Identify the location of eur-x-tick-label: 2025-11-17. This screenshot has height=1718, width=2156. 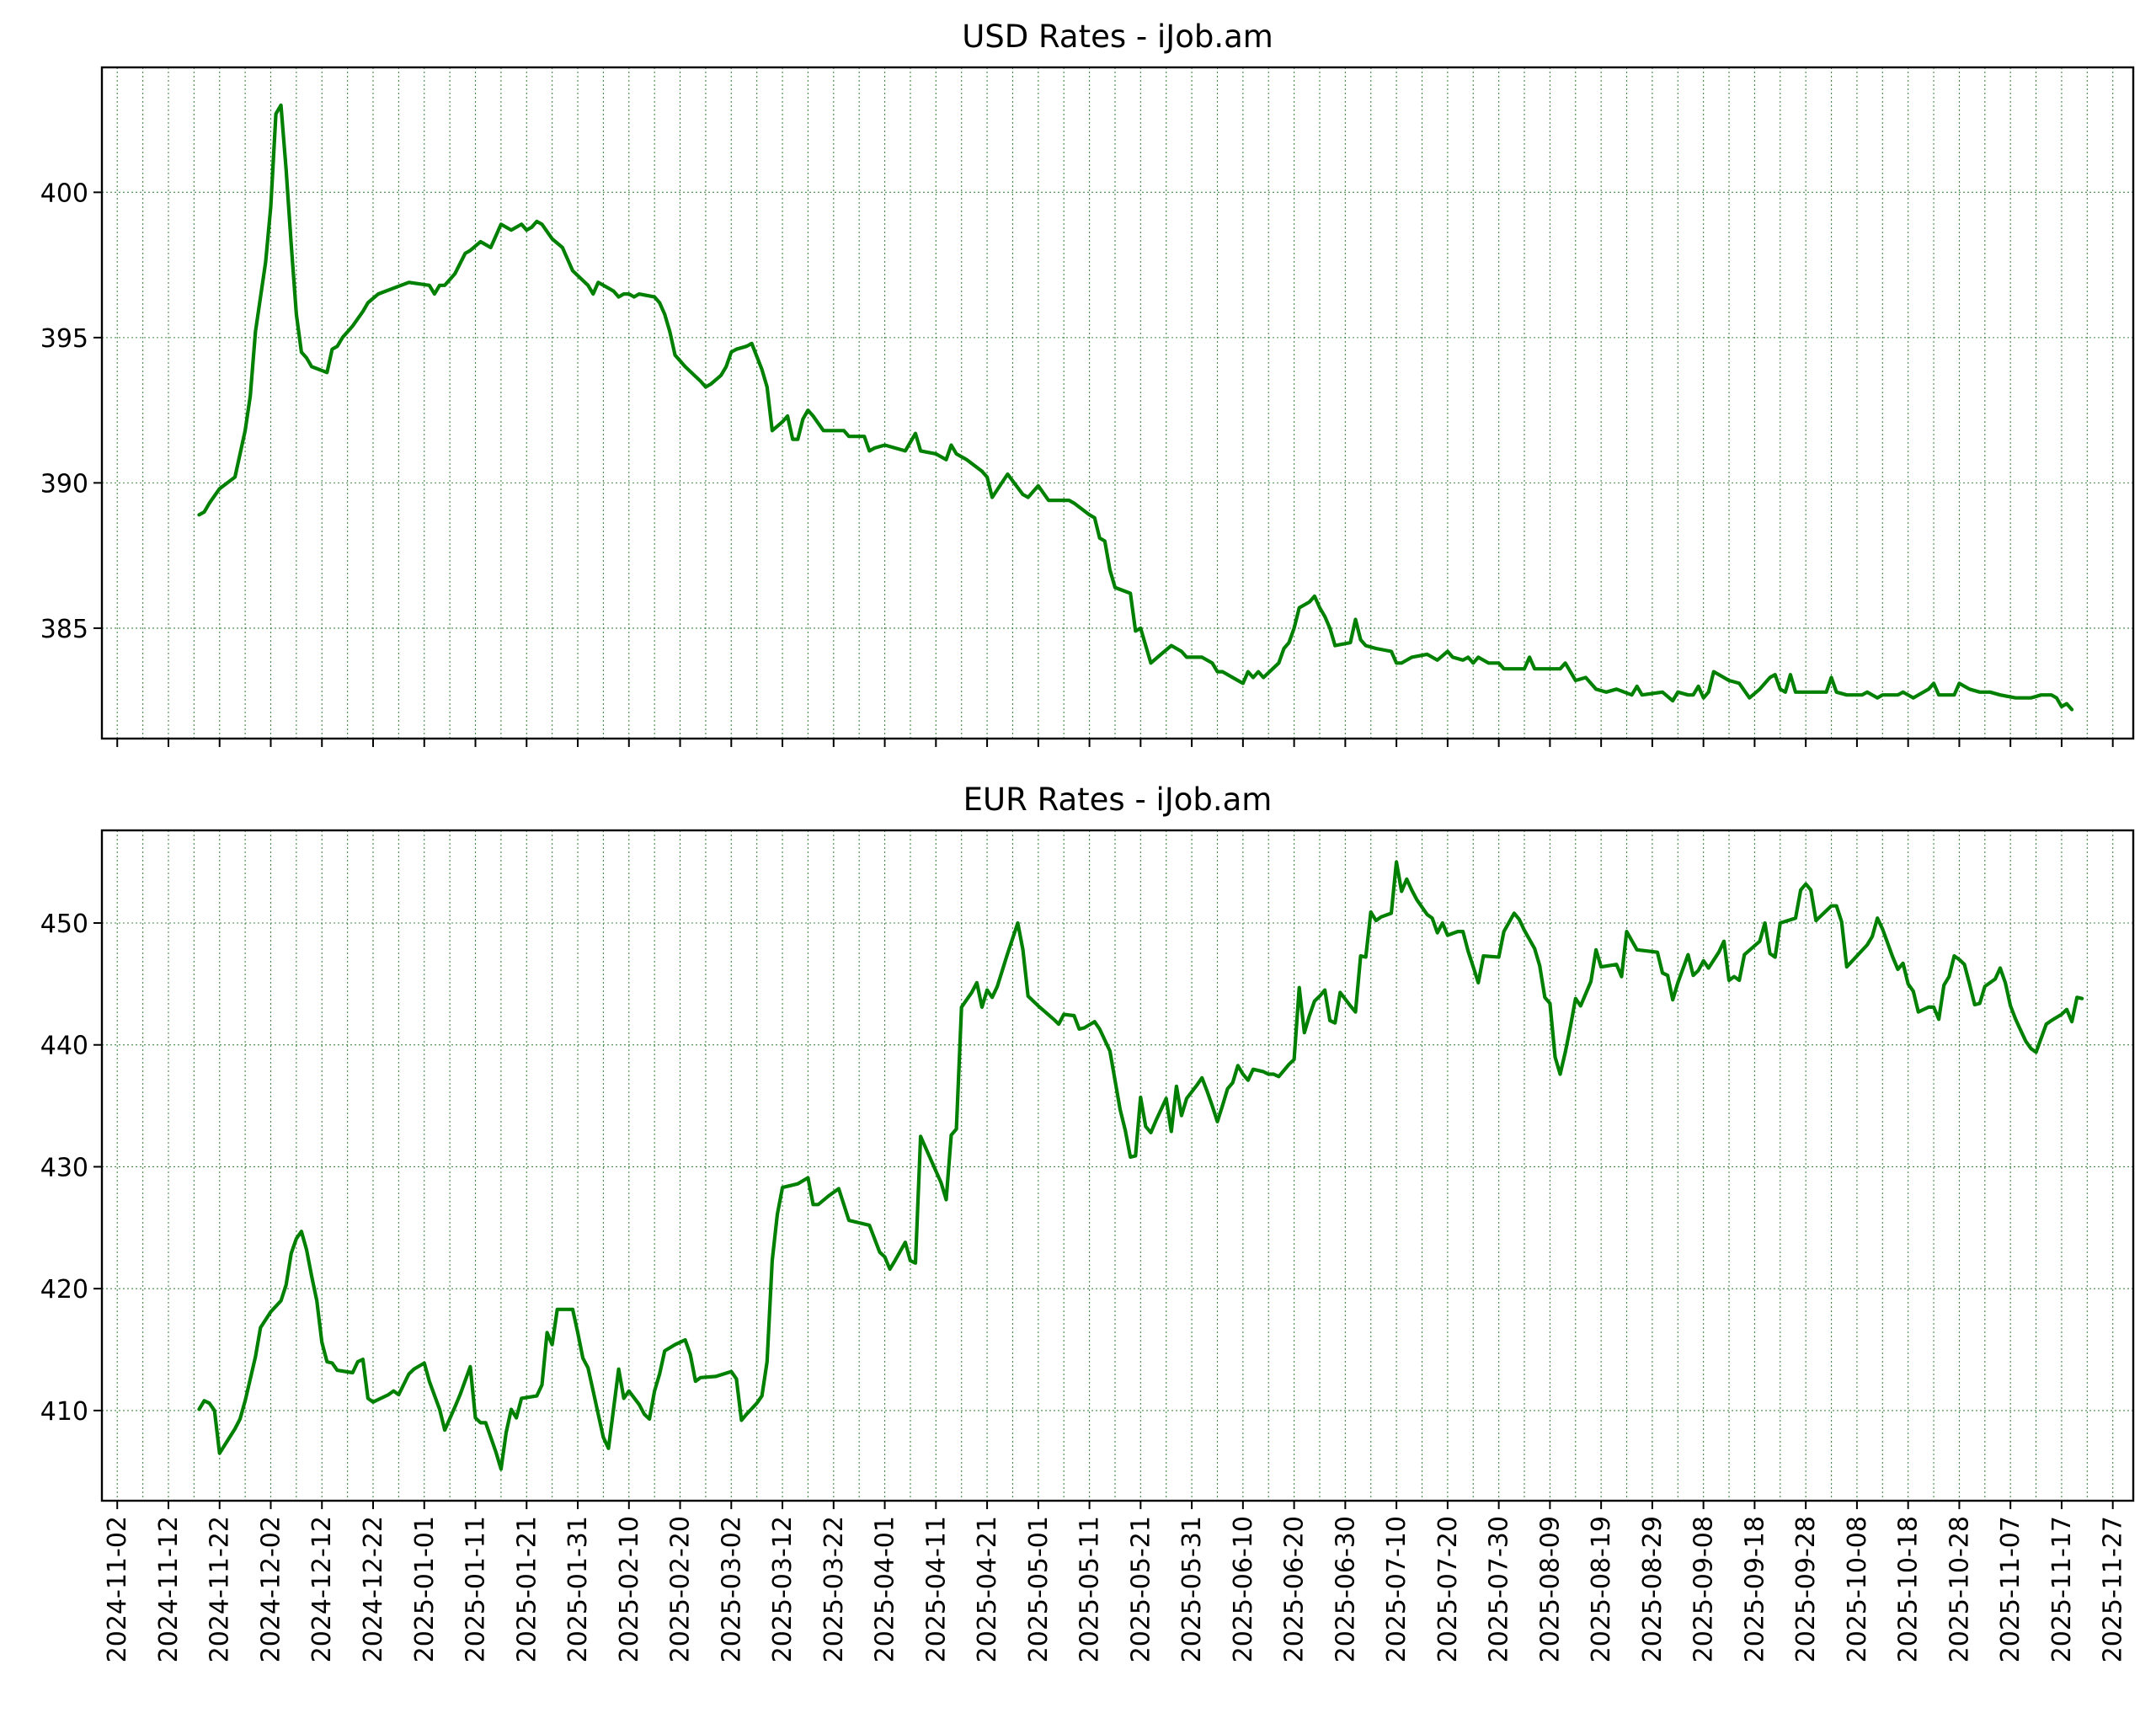
(2062, 1589).